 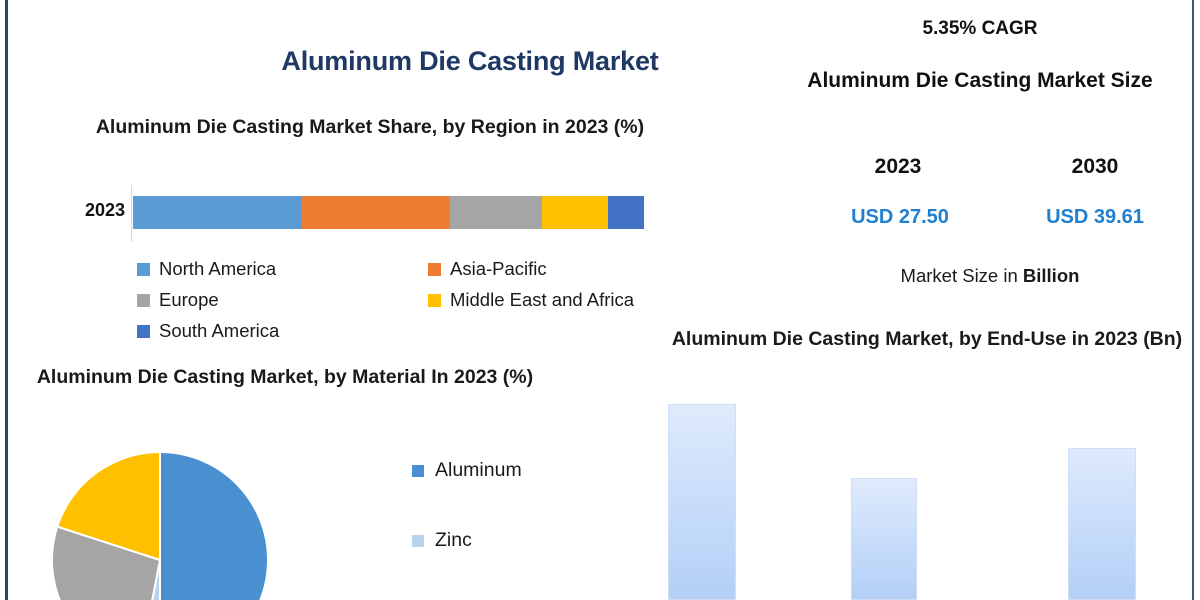 I want to click on frame-border-right, so click(x=1193, y=300).